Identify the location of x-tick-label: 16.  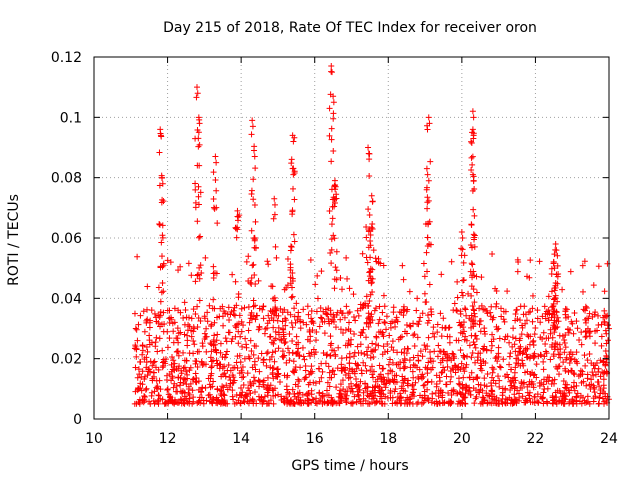
(315, 439).